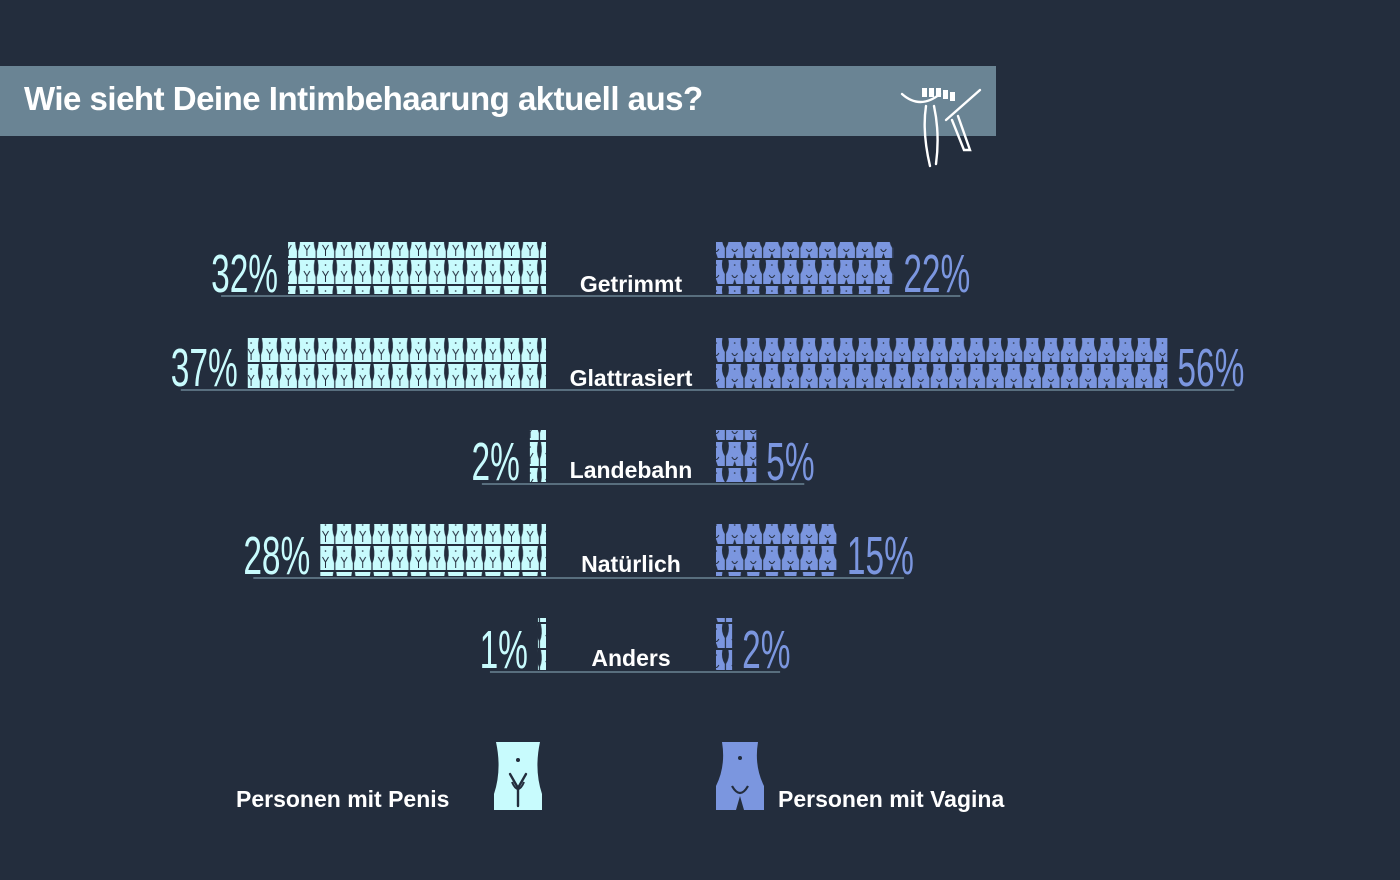 This screenshot has width=1400, height=880. What do you see at coordinates (736, 456) in the screenshot?
I see `bar-vagina-landebahn` at bounding box center [736, 456].